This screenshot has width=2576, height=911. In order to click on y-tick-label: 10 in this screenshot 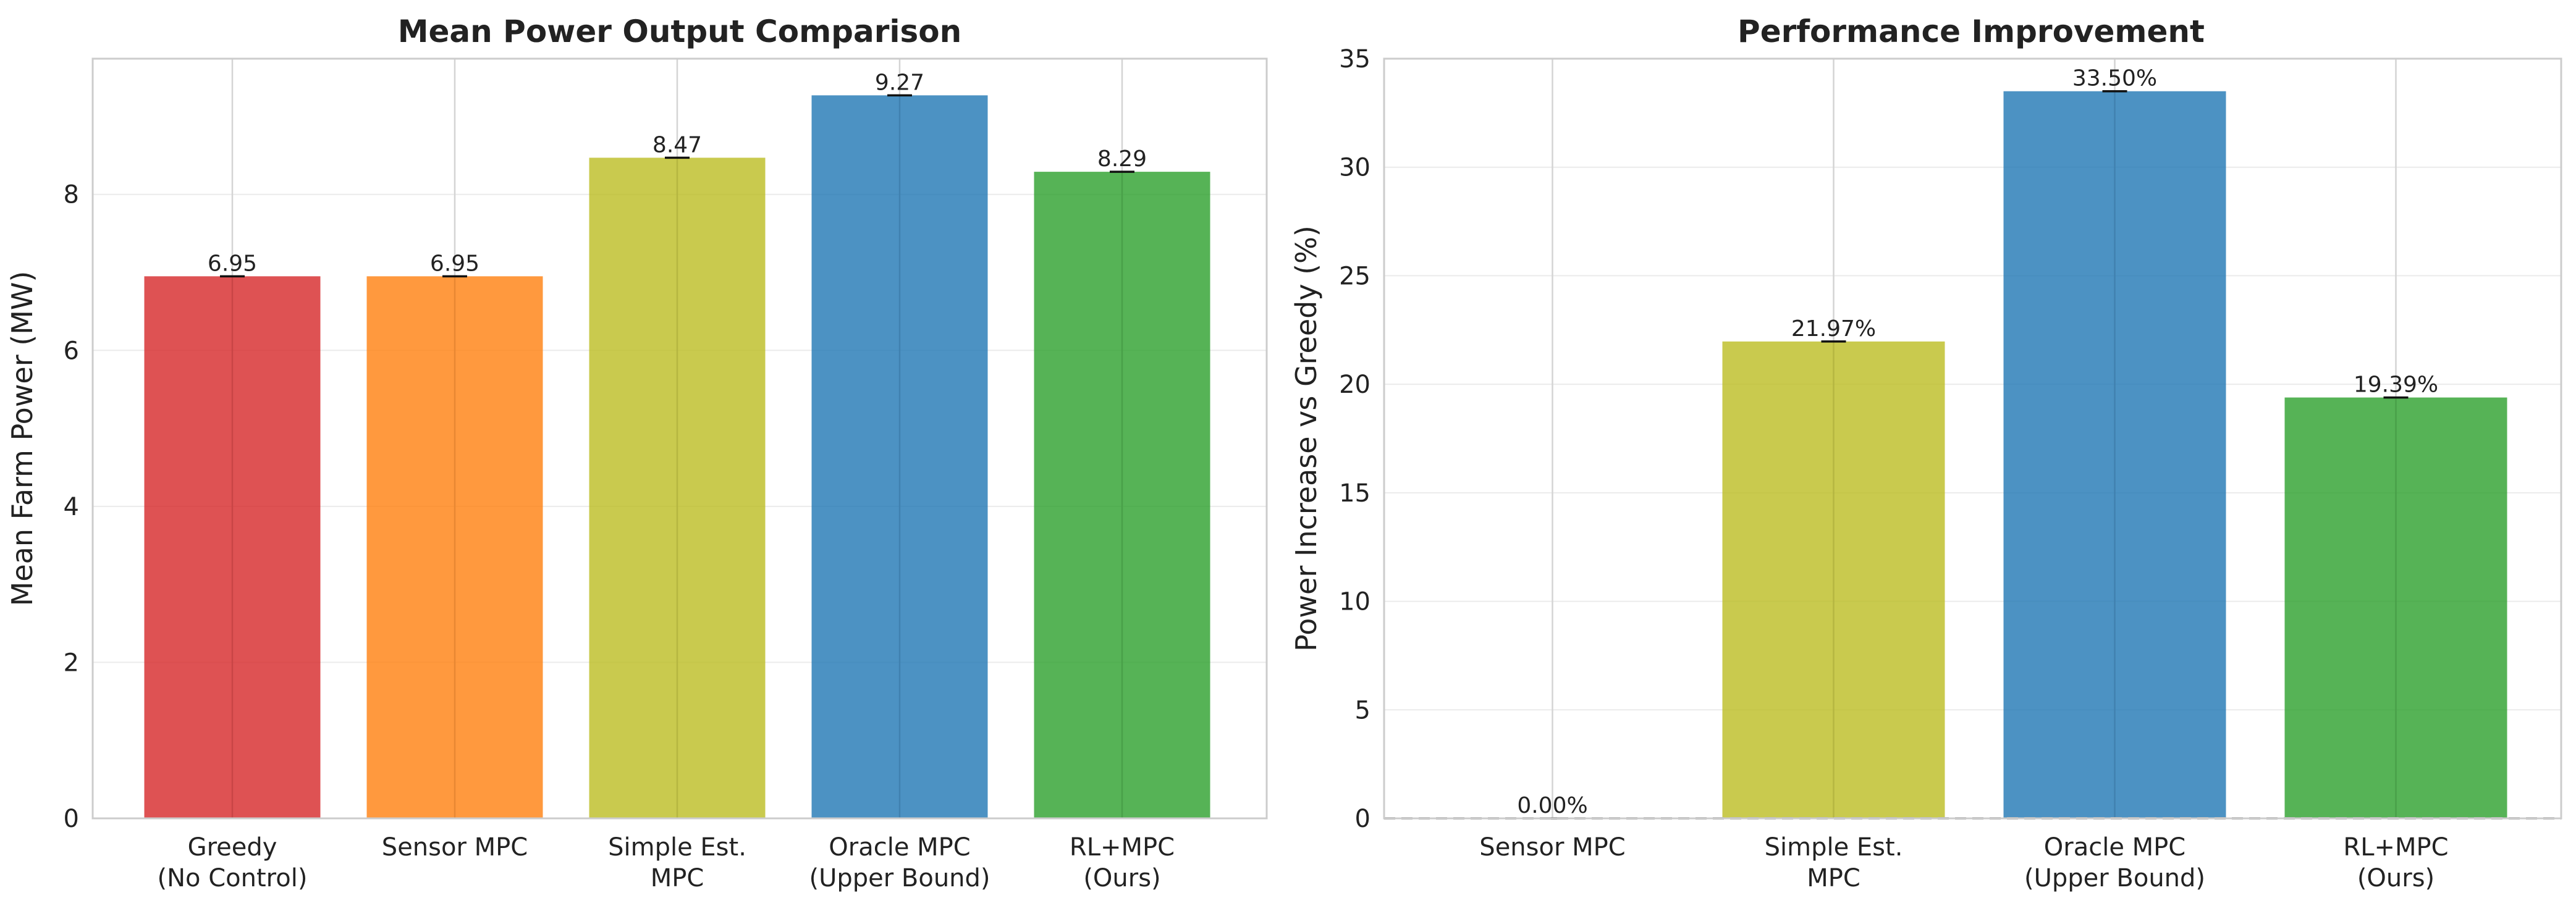, I will do `click(1354, 602)`.